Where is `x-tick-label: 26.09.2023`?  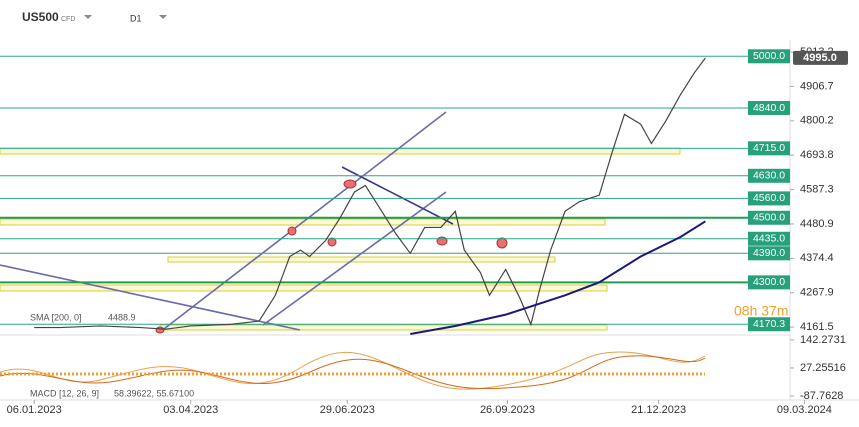
x-tick-label: 26.09.2023 is located at coordinates (507, 410).